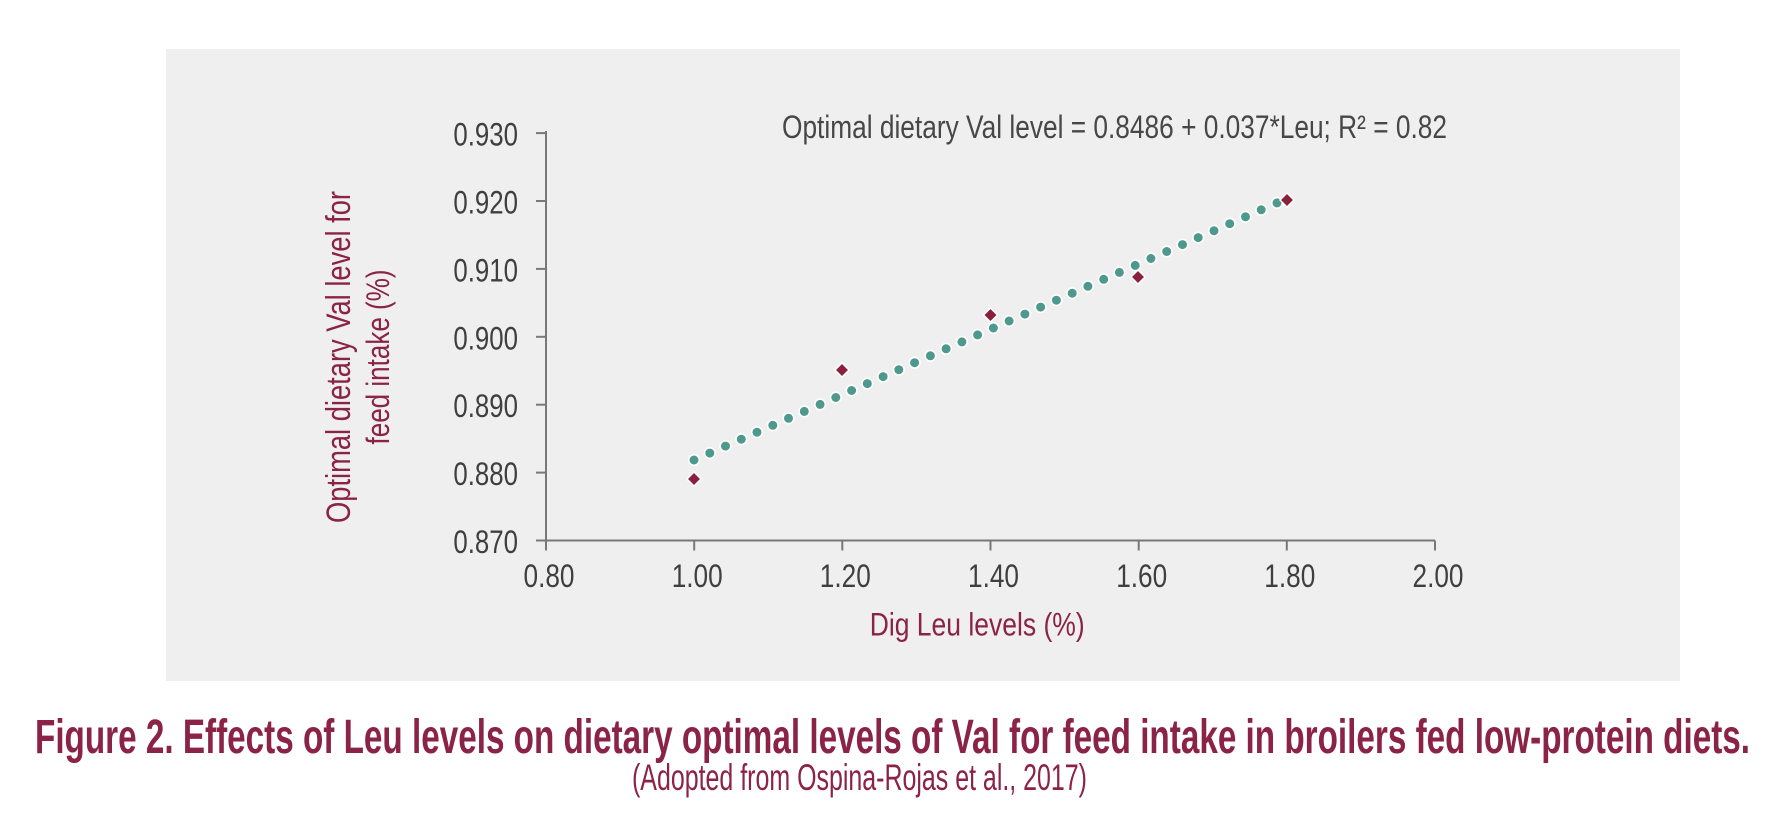 This screenshot has width=1792, height=832. Describe the element at coordinates (1141, 576) in the screenshot. I see `svg-text: 1.60` at that location.